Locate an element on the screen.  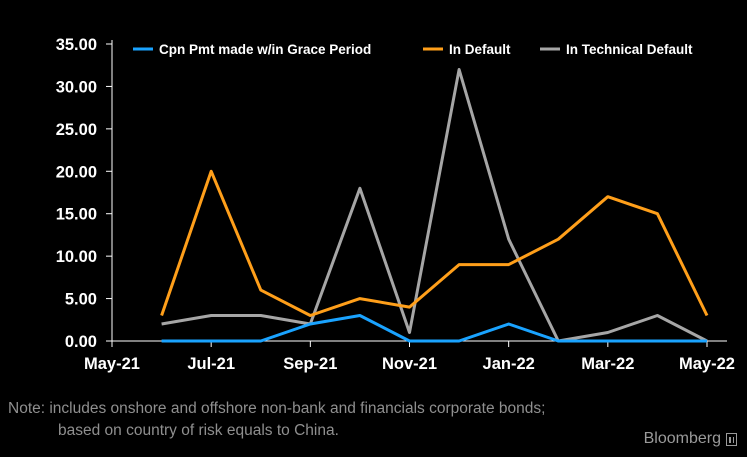
y-tick-label: 10.00 is located at coordinates (76, 257).